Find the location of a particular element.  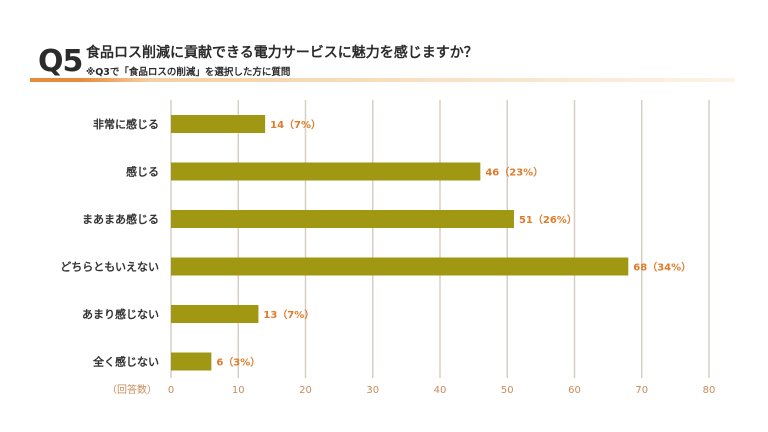

x-axis-unit-label: （回答数） is located at coordinates (132, 389).